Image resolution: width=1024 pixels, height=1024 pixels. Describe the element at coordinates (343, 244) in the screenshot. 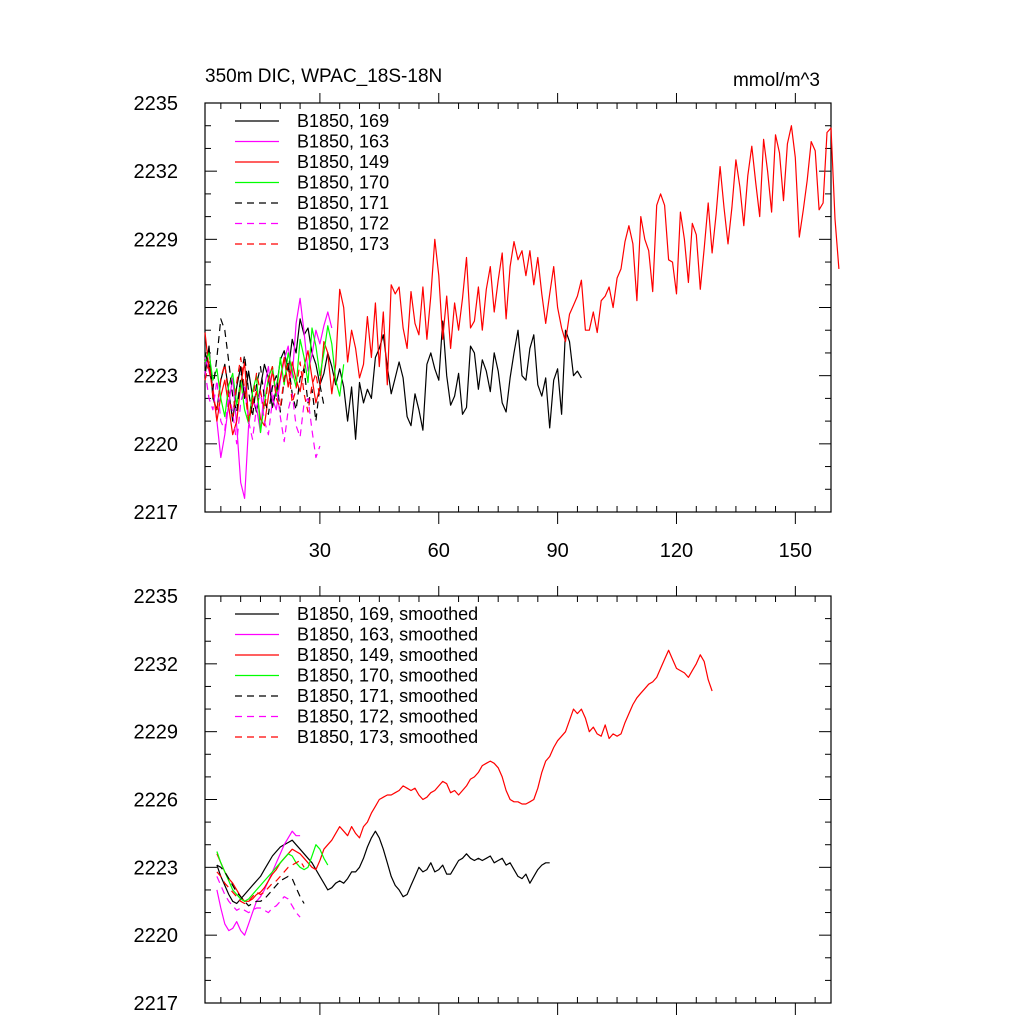

I see `legend-label: B1850, 173` at that location.